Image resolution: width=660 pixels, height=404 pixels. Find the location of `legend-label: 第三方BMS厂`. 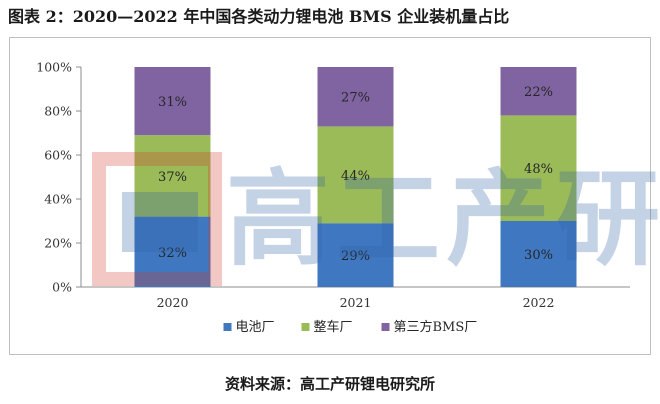

legend-label: 第三方BMS厂 is located at coordinates (436, 327).